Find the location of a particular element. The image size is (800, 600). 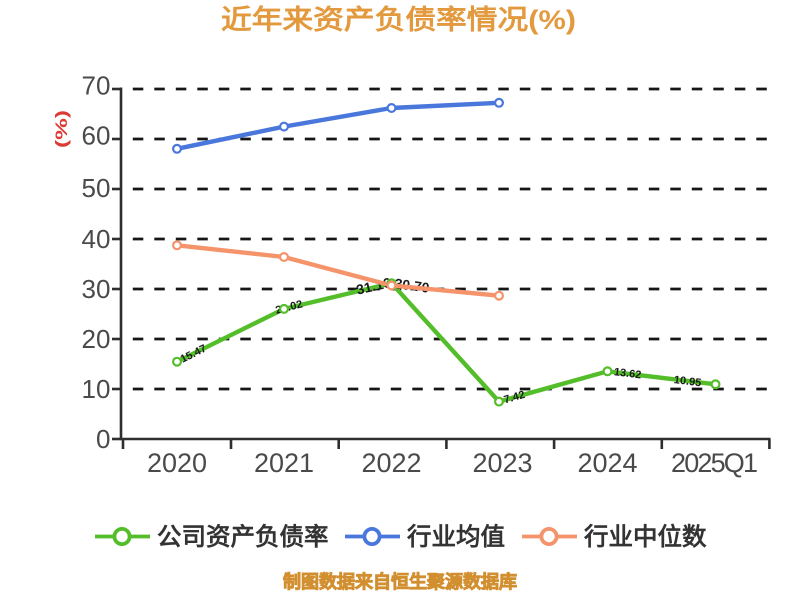

svg-text: 公司资产负债率 is located at coordinates (243, 536).